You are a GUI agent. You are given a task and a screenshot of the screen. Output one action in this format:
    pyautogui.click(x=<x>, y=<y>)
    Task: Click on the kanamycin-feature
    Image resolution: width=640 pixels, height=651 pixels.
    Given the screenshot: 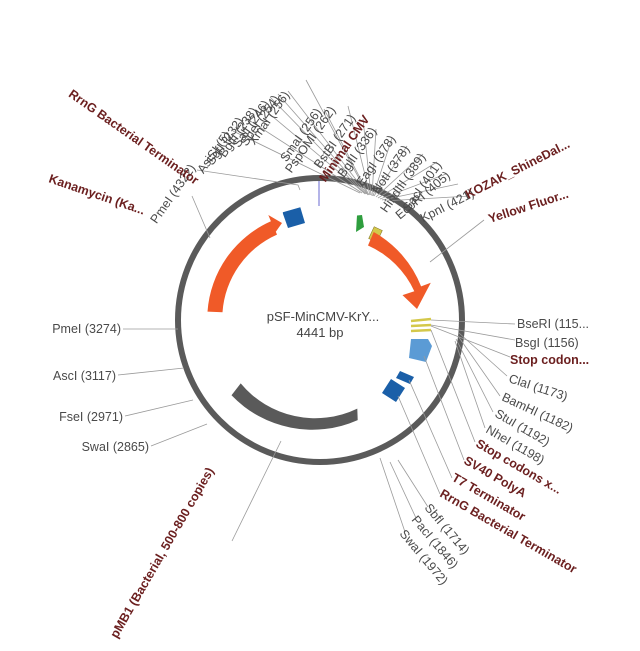 What is the action you would take?
    pyautogui.click(x=245, y=264)
    